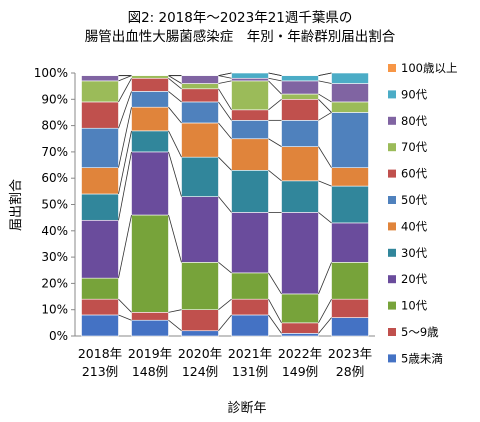 The width and height of the screenshot is (480, 422). Describe the element at coordinates (414, 279) in the screenshot. I see `legend-label: 20代` at that location.